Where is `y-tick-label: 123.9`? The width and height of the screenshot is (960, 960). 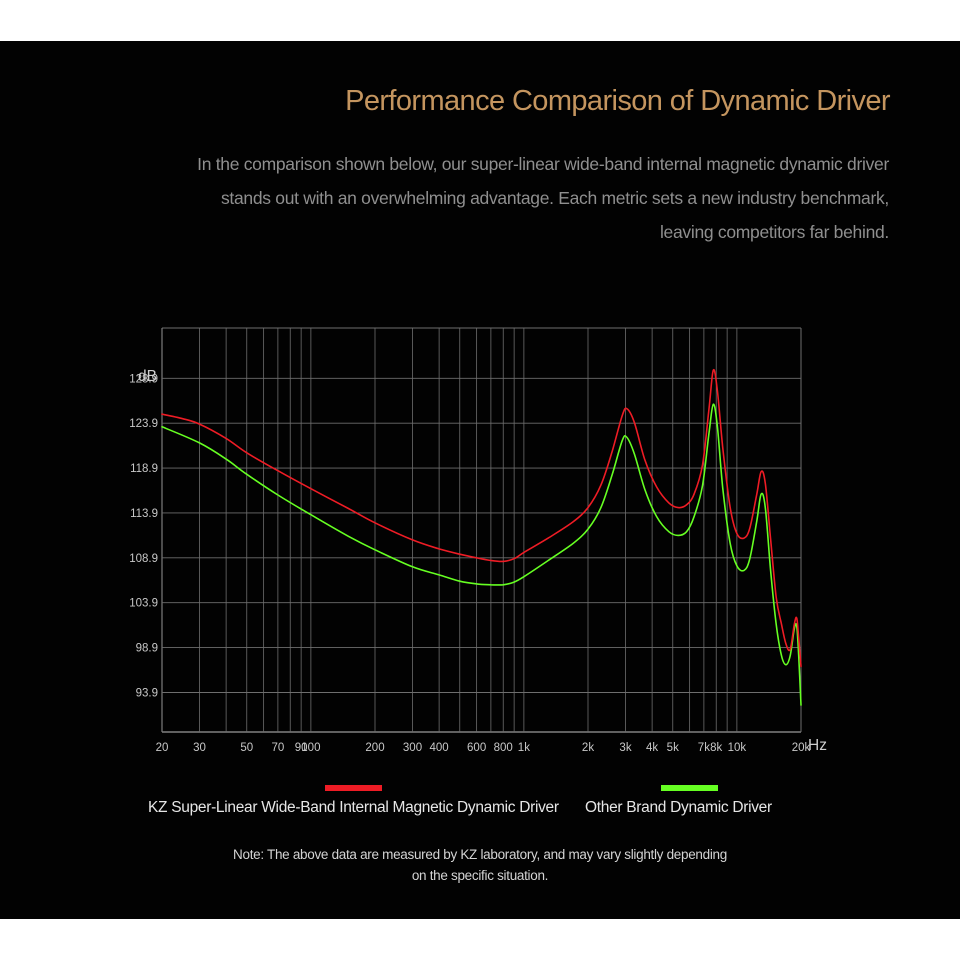 y-tick-label: 123.9 is located at coordinates (143, 424).